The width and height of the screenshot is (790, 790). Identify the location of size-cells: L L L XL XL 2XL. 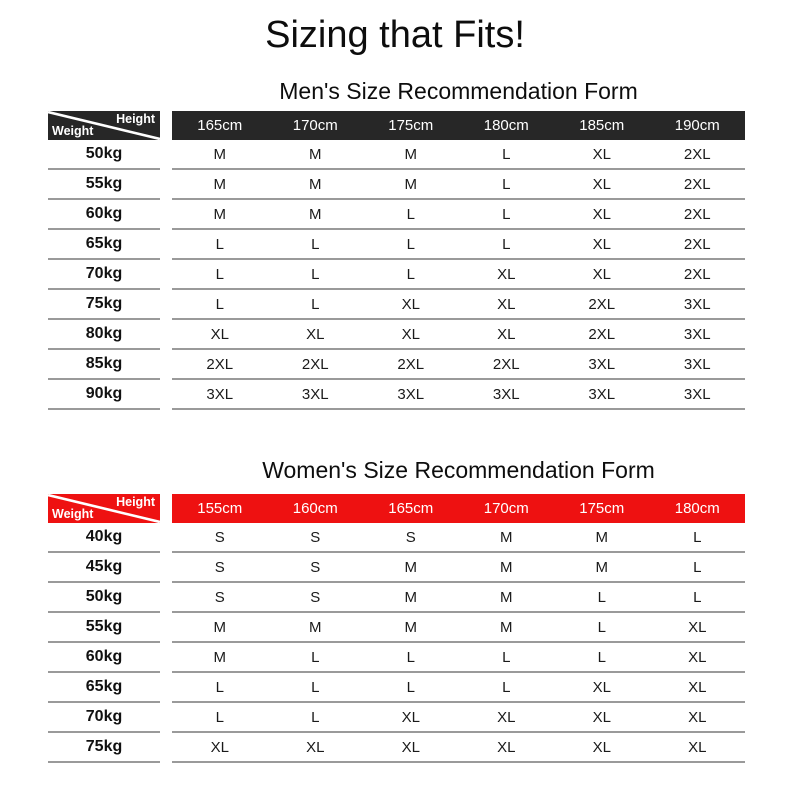
(458, 275).